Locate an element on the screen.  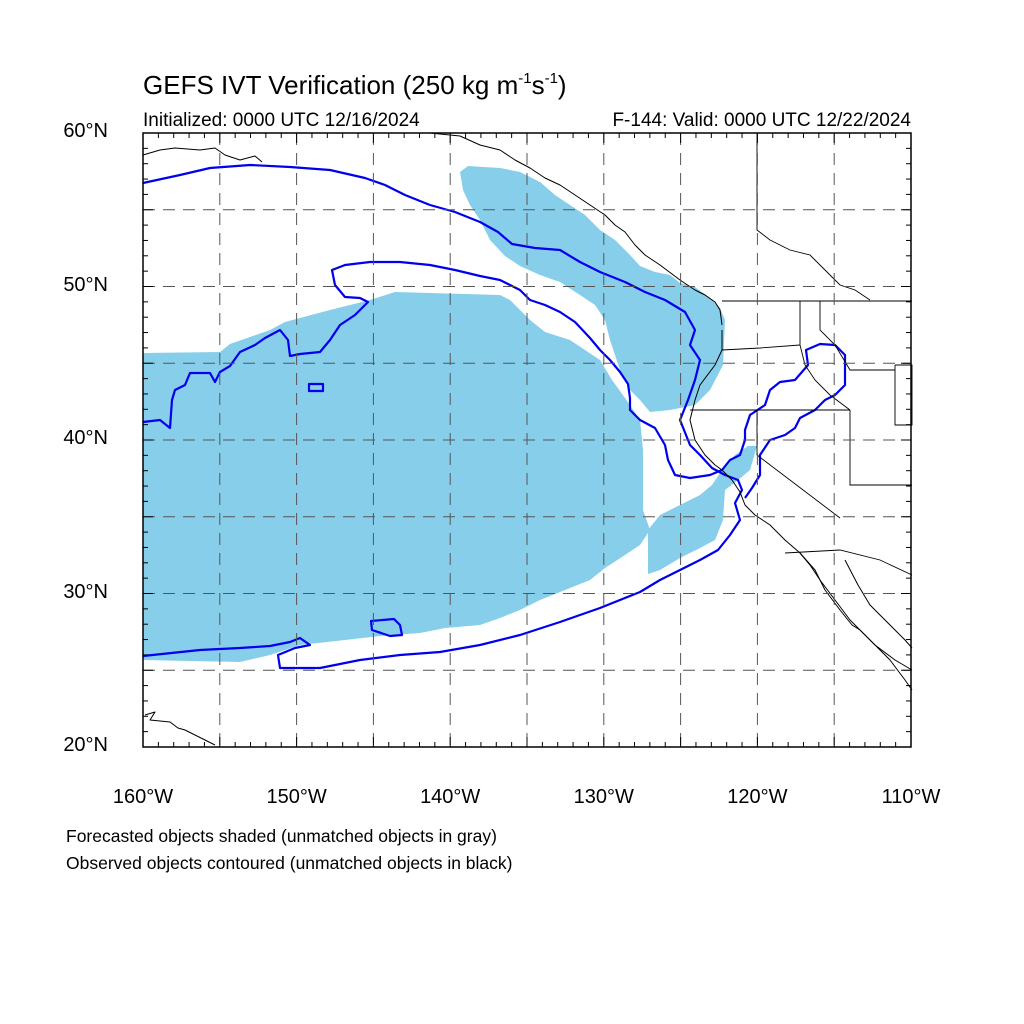
y-tick-label: 50°N is located at coordinates (85, 284).